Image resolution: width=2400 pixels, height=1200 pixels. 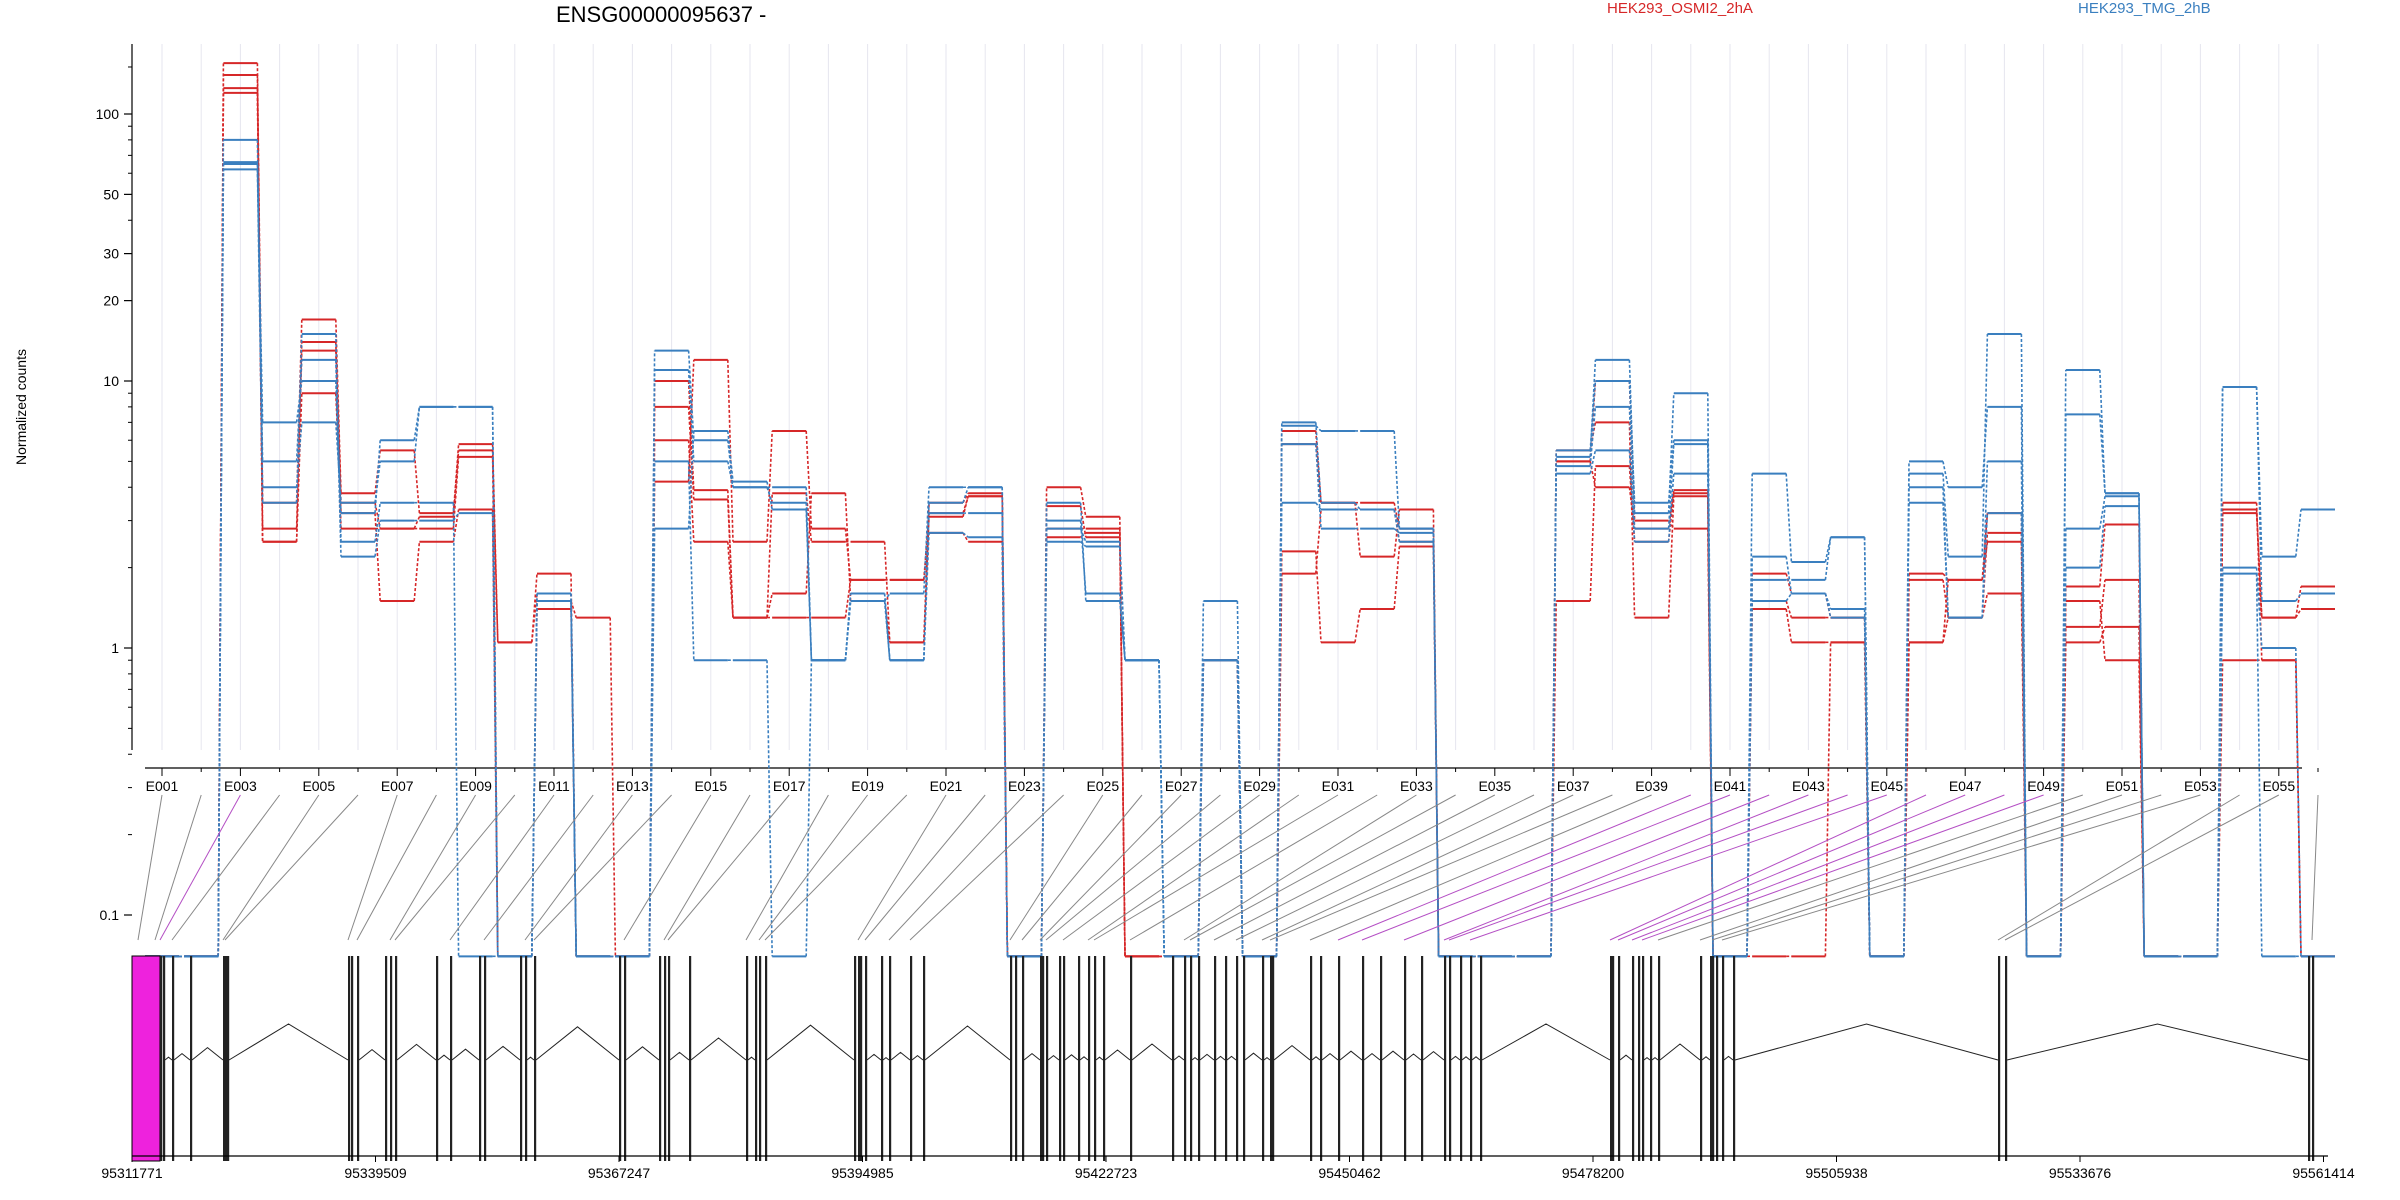 I want to click on y-axis-ticks: 0.1 1 10 20 30 50 100, so click(x=114, y=494).